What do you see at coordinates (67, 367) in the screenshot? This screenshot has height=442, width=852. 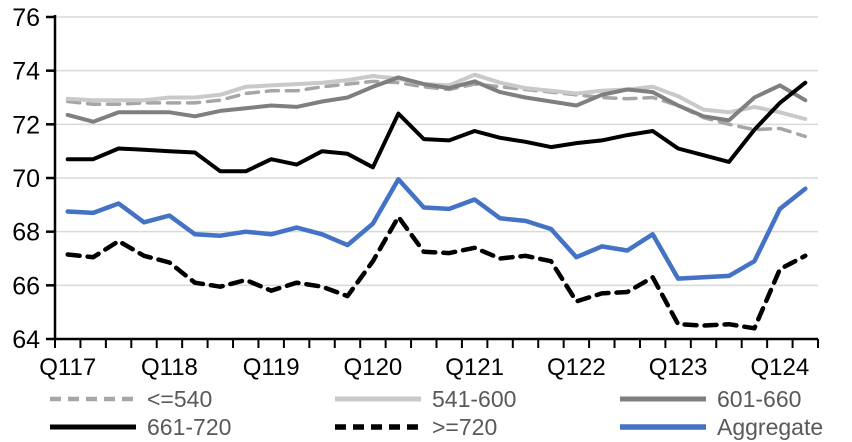 I see `x-tick-label: Q117` at bounding box center [67, 367].